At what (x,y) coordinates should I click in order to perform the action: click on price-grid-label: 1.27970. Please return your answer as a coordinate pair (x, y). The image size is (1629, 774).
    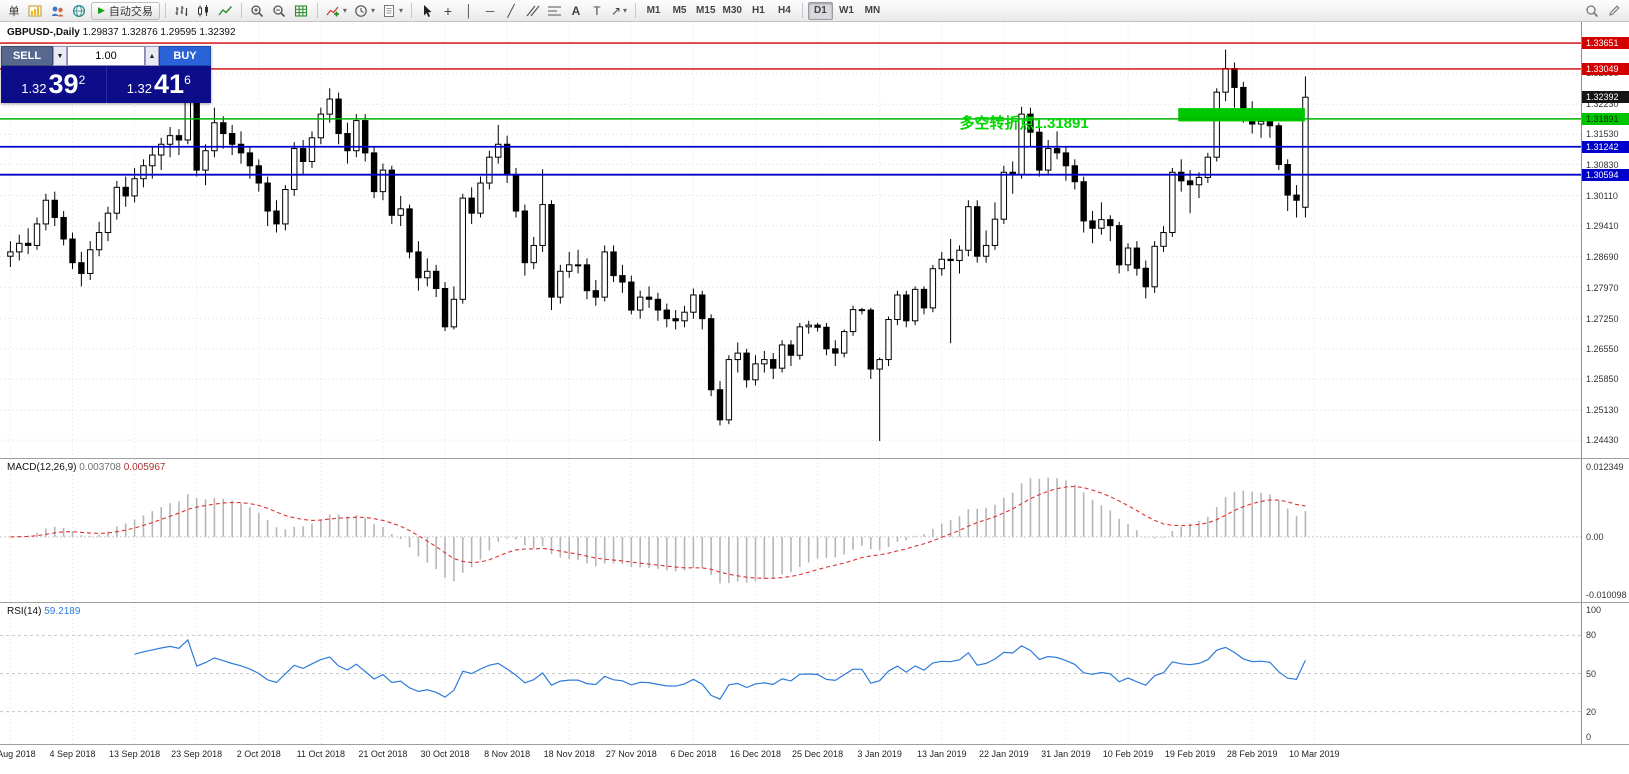
    Looking at the image, I should click on (1602, 287).